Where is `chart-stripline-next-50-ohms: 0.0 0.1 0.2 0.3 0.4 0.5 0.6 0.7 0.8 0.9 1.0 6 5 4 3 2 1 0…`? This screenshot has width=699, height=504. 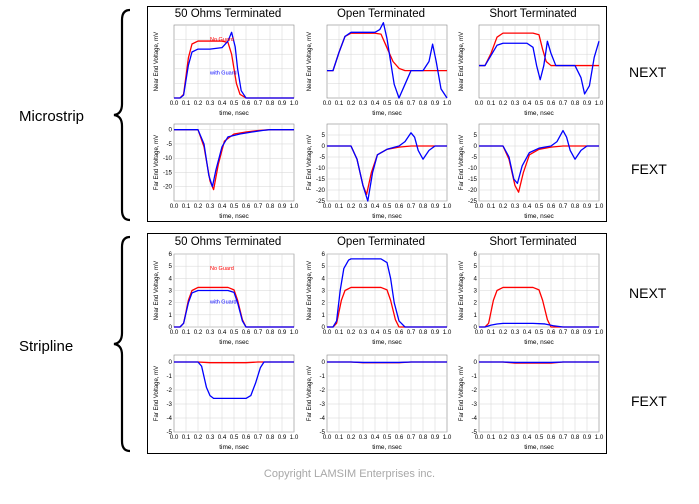
chart-stripline-next-50-ohms: 0.0 0.1 0.2 0.3 0.4 0.5 0.6 0.7 0.8 0.9 1.0 6 5 4 3 2 1 0… is located at coordinates (226, 298).